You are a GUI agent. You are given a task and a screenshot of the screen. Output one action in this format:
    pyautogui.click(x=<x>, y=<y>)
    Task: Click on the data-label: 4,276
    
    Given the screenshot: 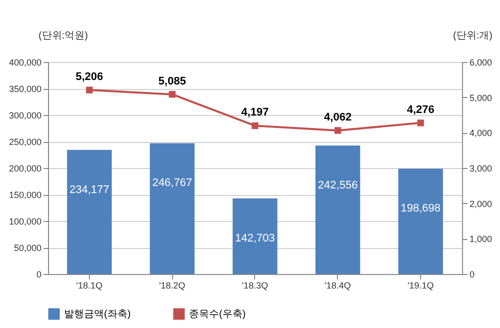 What is the action you would take?
    pyautogui.click(x=420, y=110)
    